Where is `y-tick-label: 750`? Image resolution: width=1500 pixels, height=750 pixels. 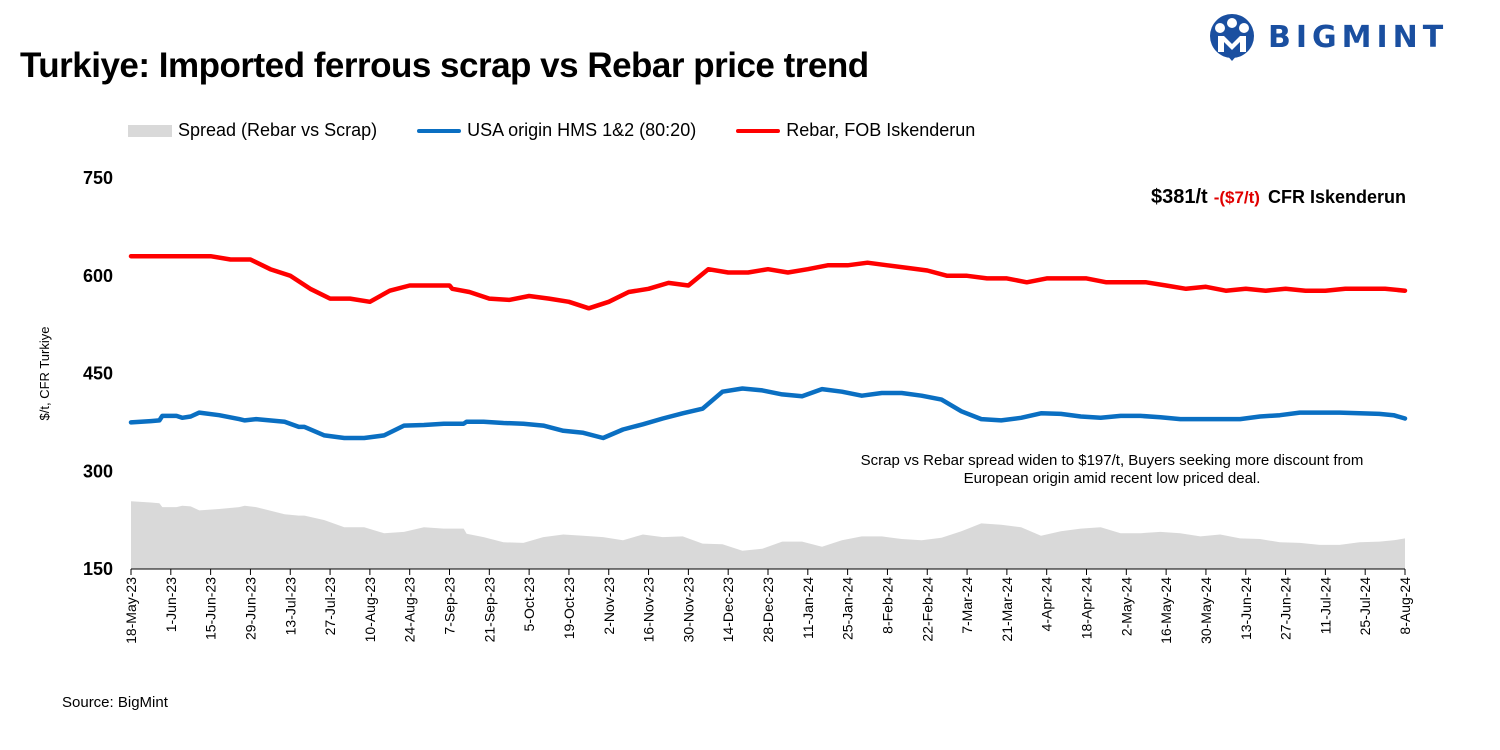
y-tick-label: 750 is located at coordinates (98, 178).